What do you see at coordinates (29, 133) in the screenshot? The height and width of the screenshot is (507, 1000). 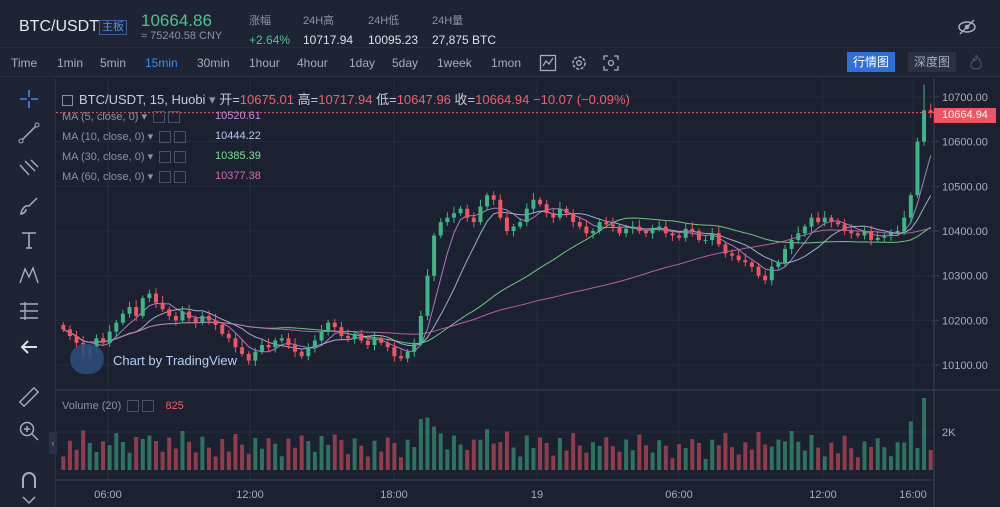 I see `trend-line-icon` at bounding box center [29, 133].